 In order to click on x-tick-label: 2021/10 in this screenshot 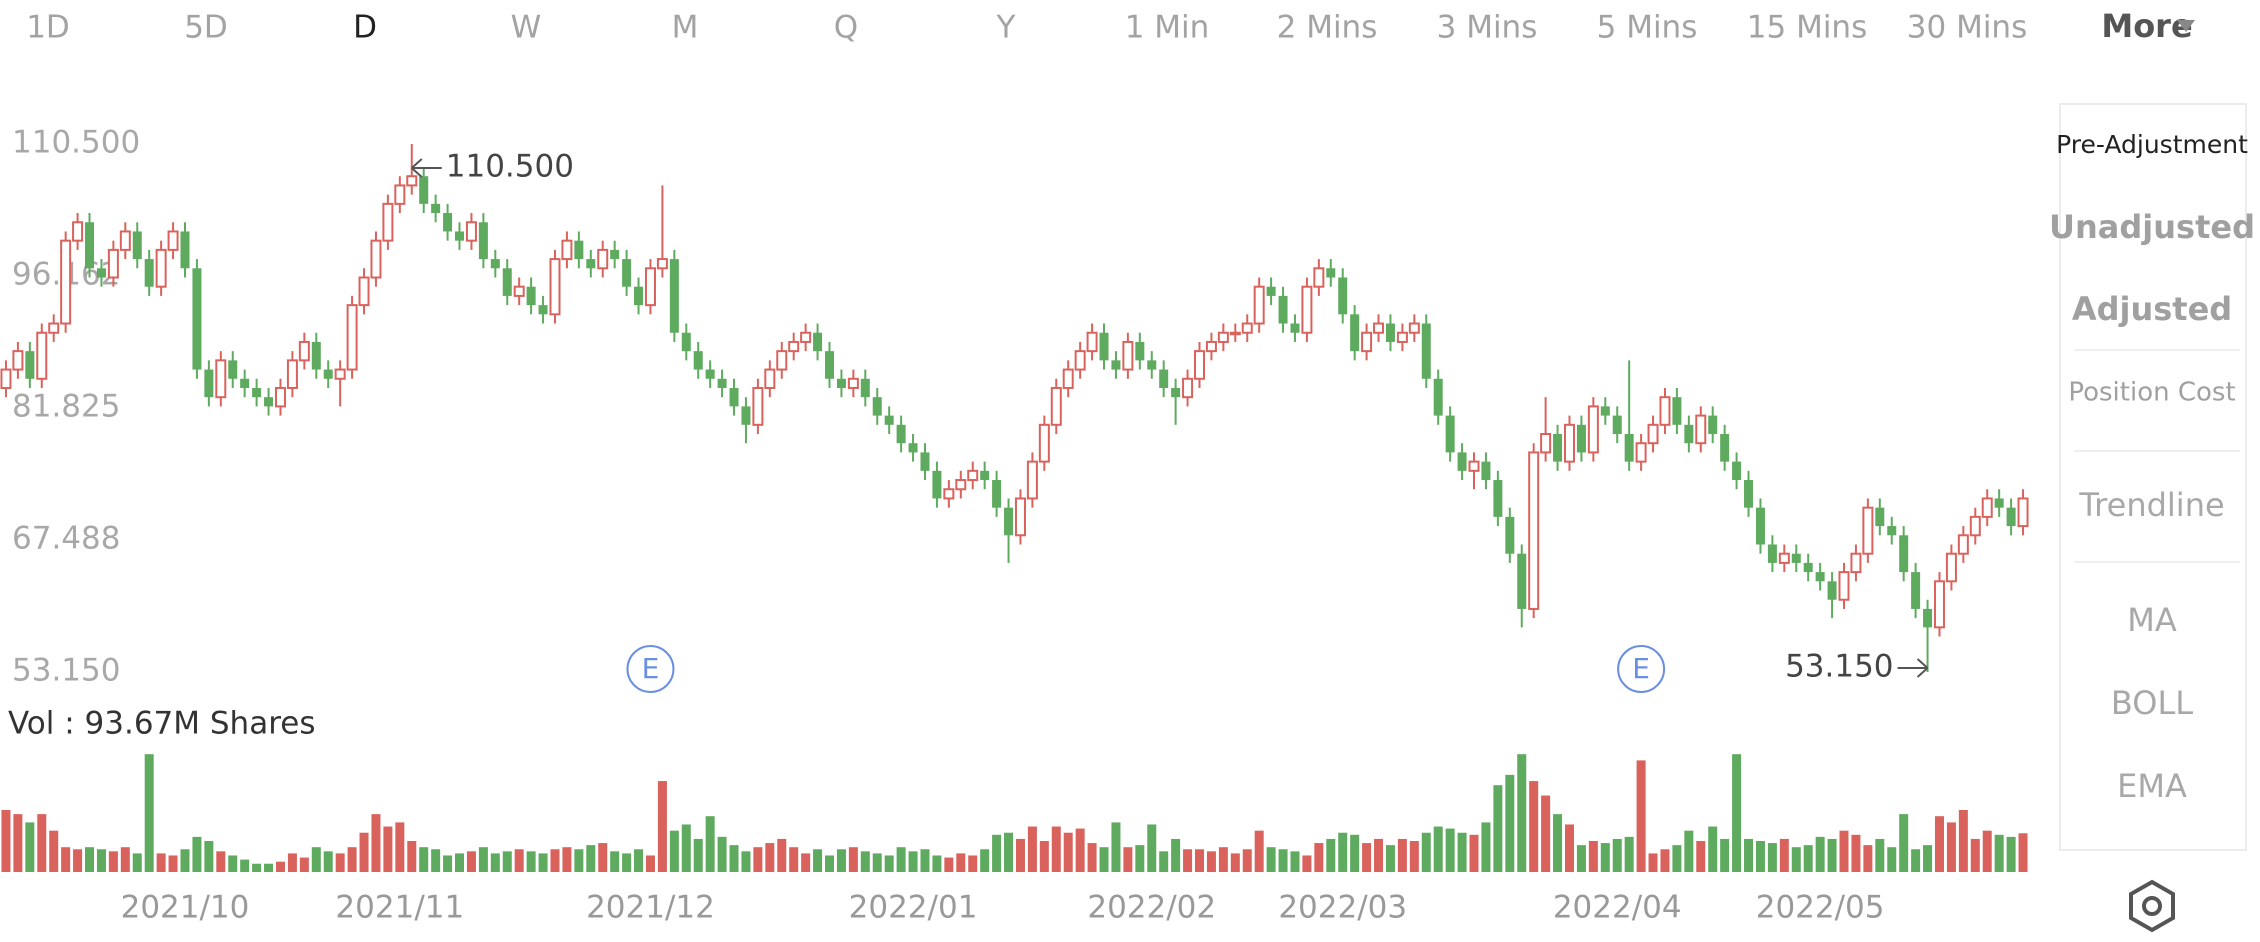, I will do `click(185, 908)`.